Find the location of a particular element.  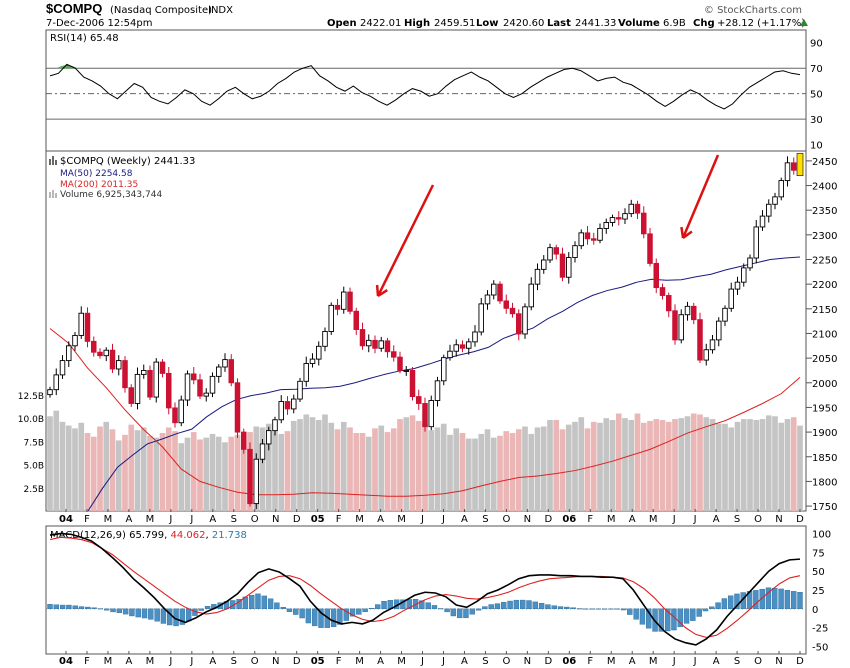

macd-tick-label: 50 is located at coordinates (818, 572).